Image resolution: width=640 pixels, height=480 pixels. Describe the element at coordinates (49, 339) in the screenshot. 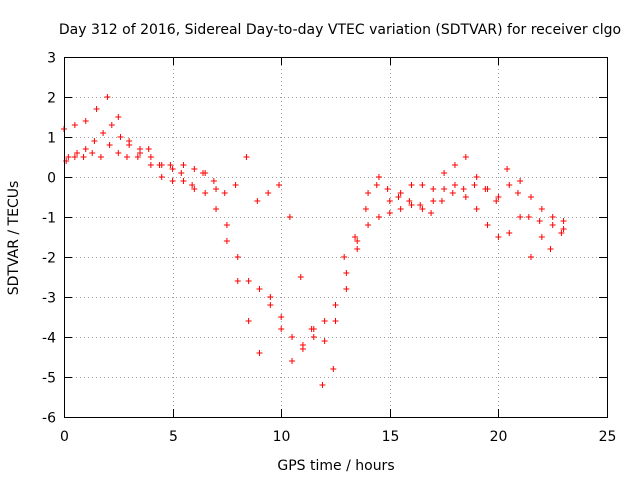

I see `y-tick-label: -4` at that location.